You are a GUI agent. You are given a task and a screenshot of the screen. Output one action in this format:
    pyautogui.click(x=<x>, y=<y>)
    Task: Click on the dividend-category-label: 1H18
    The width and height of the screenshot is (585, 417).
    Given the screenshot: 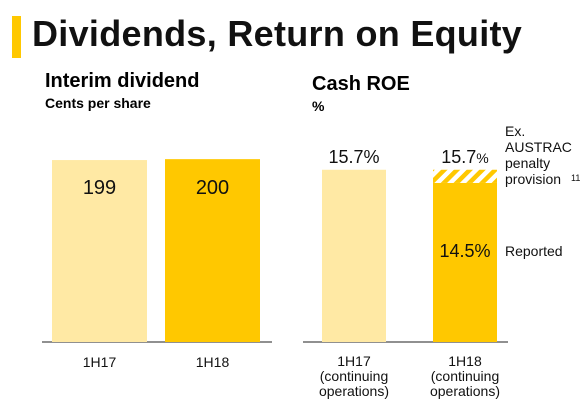 What is the action you would take?
    pyautogui.click(x=213, y=362)
    